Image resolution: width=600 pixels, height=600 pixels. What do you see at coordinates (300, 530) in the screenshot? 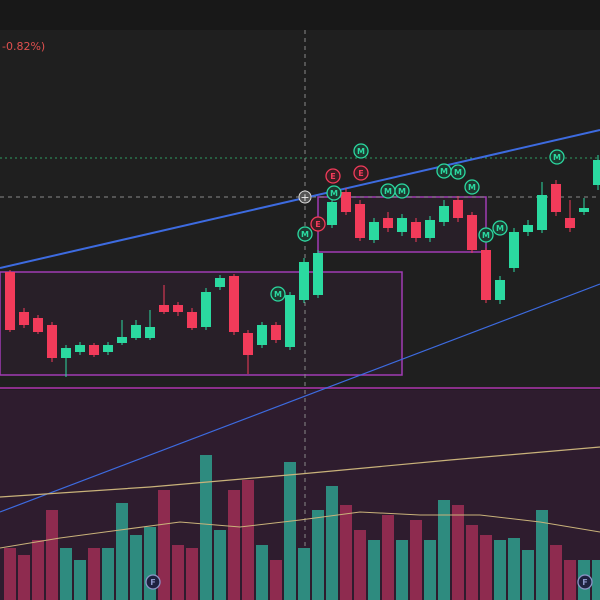
I see `volume-ma-short` at bounding box center [300, 530].